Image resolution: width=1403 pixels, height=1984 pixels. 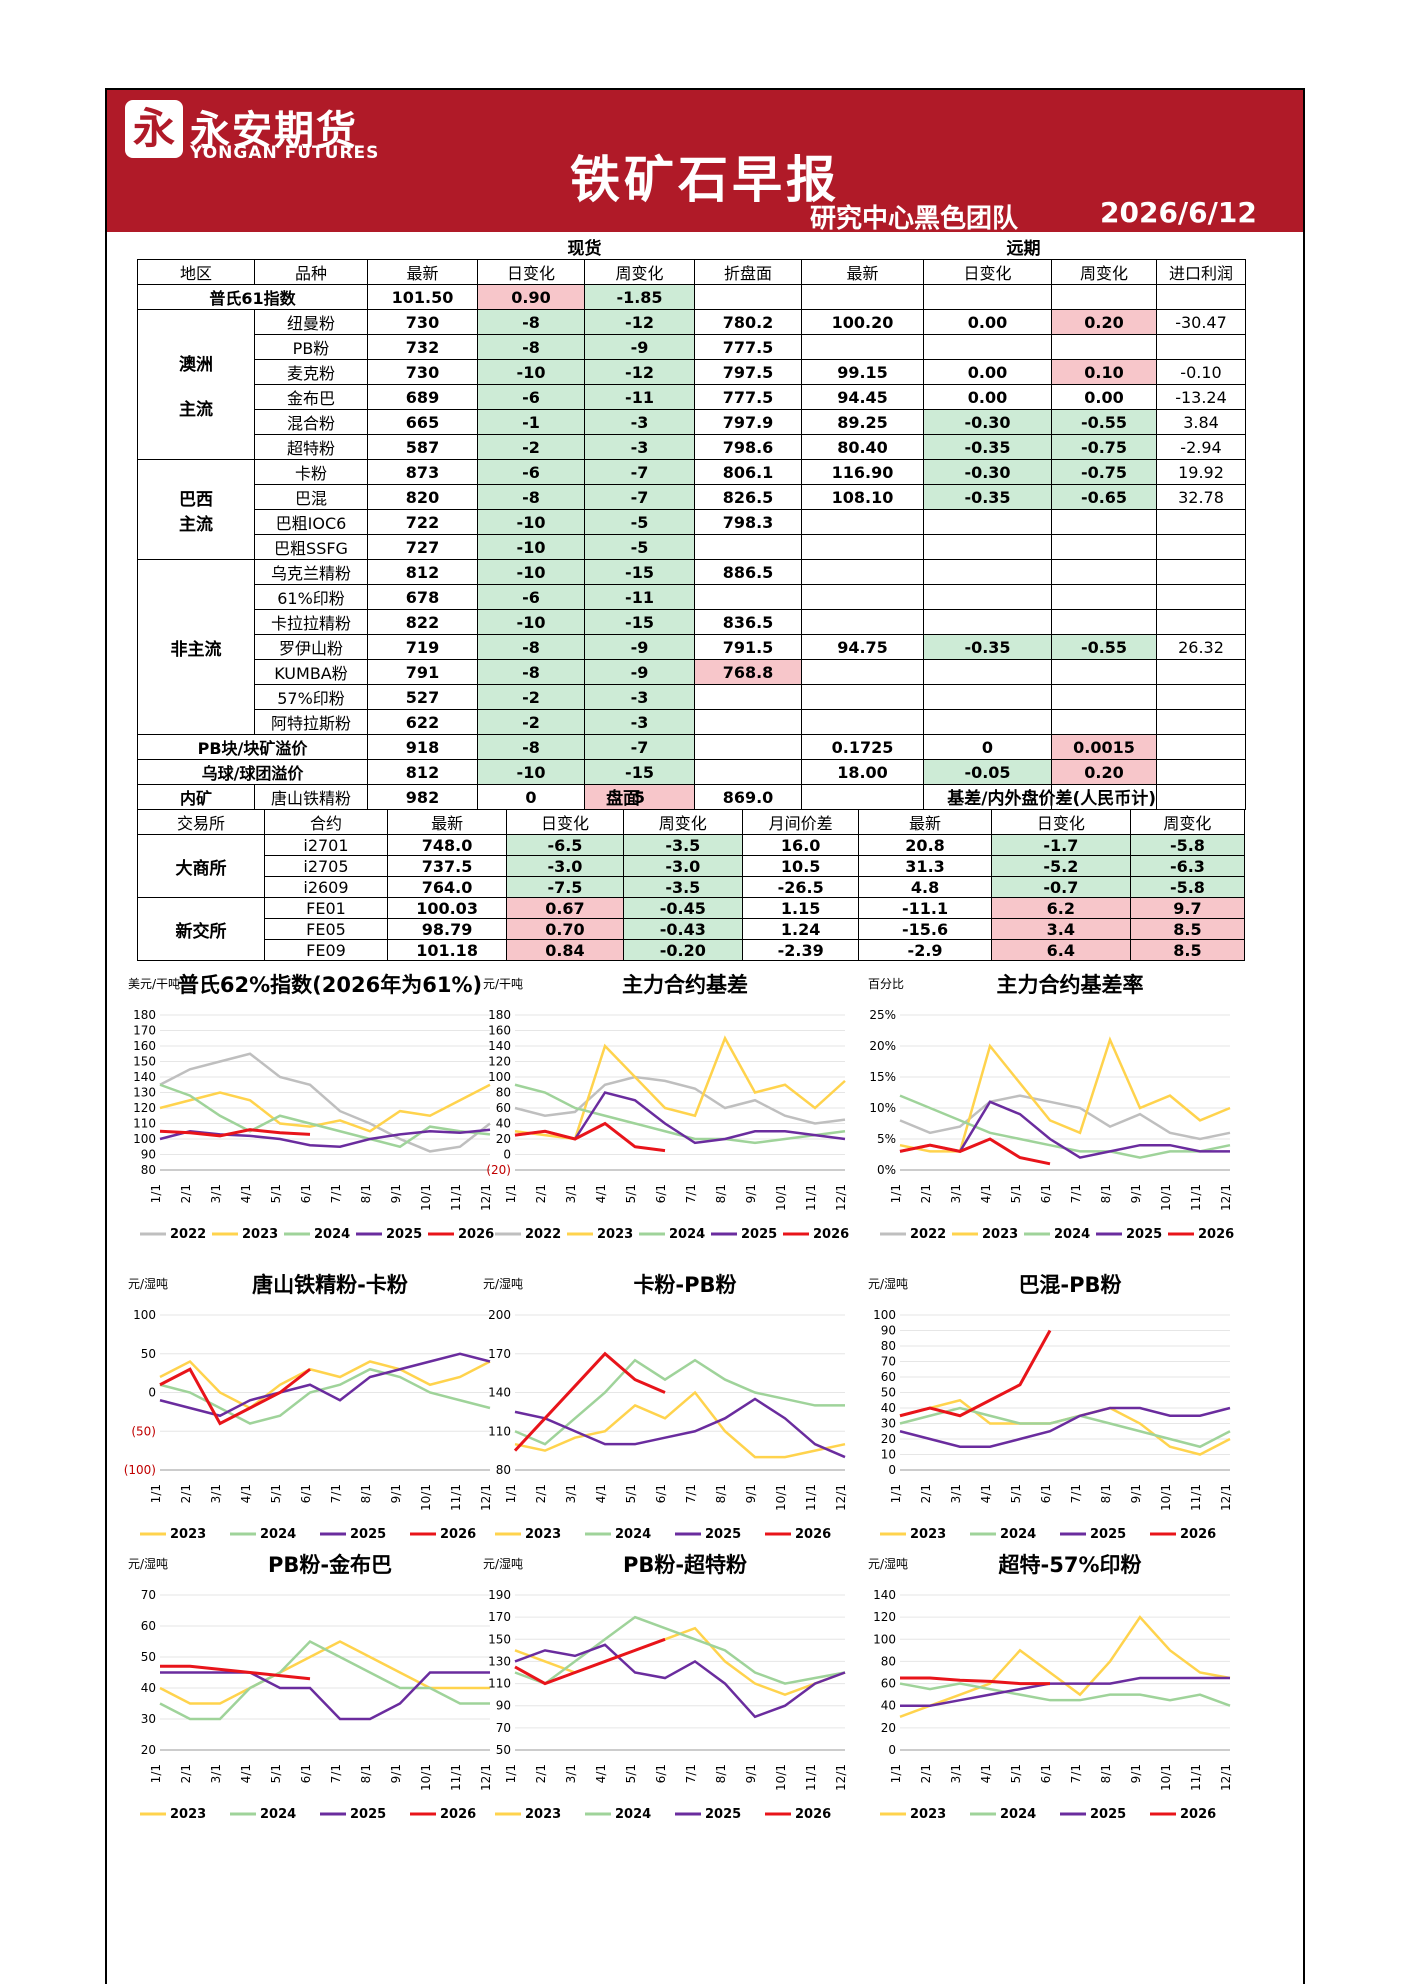 What do you see at coordinates (639, 297) in the screenshot?
I see `table-cell: -1.85` at bounding box center [639, 297].